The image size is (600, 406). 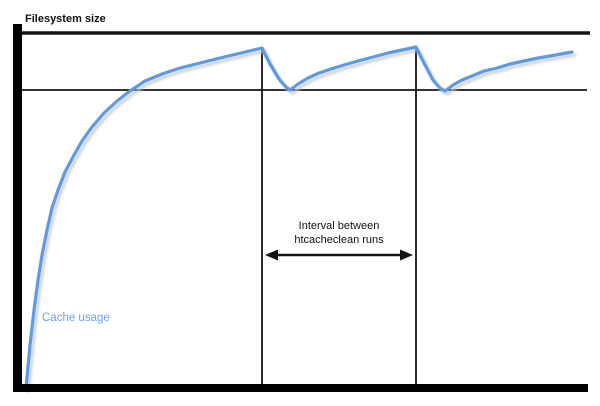 I want to click on interval-label: Interval between htcacheclean runs, so click(x=339, y=233).